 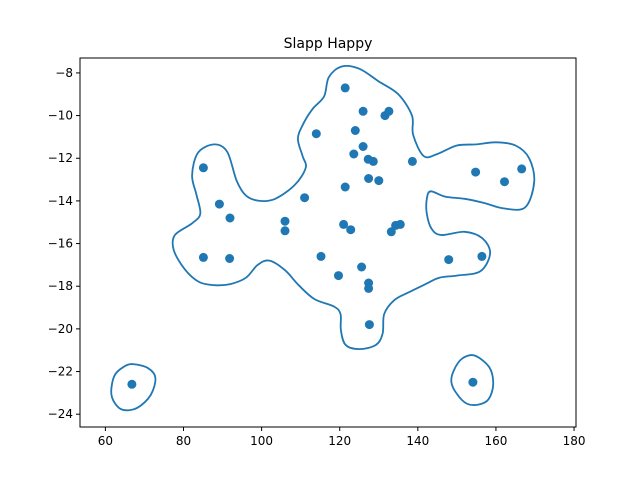 I want to click on x-tick-label: 120, so click(x=339, y=441).